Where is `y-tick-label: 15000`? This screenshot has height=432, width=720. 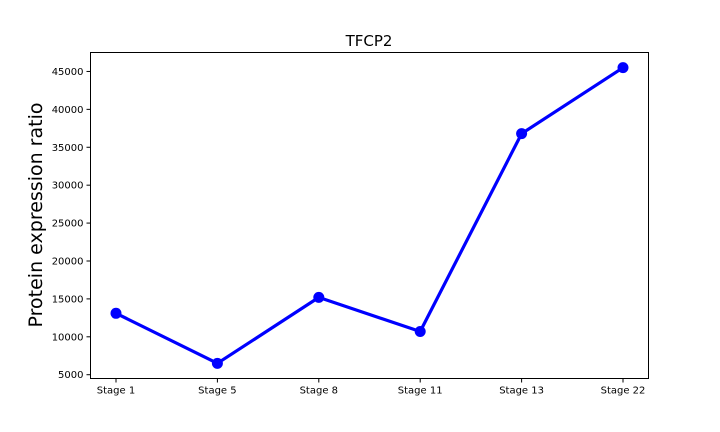 y-tick-label: 15000 is located at coordinates (68, 299).